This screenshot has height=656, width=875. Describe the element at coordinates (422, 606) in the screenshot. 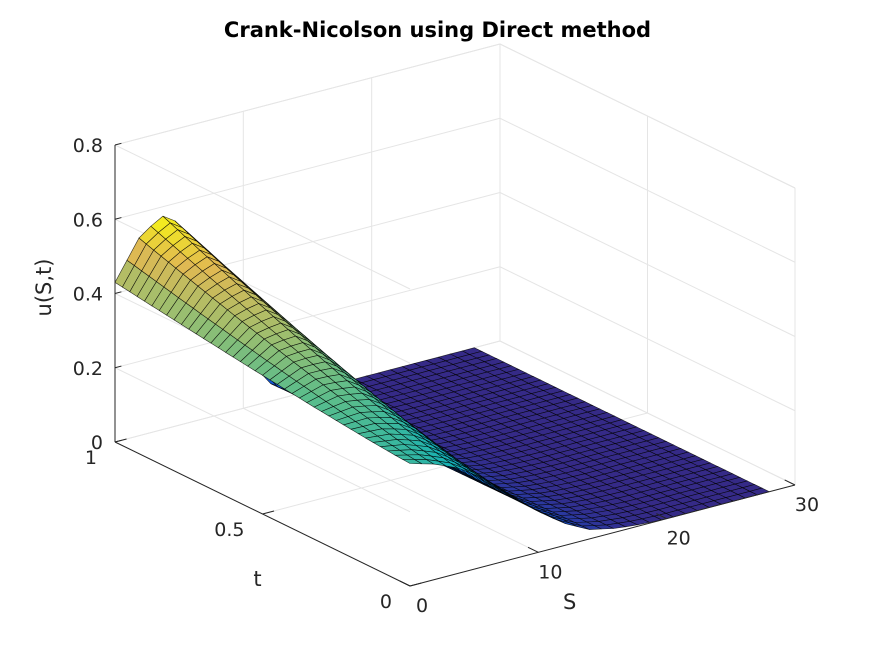

I see `x-tick-label: 0` at that location.